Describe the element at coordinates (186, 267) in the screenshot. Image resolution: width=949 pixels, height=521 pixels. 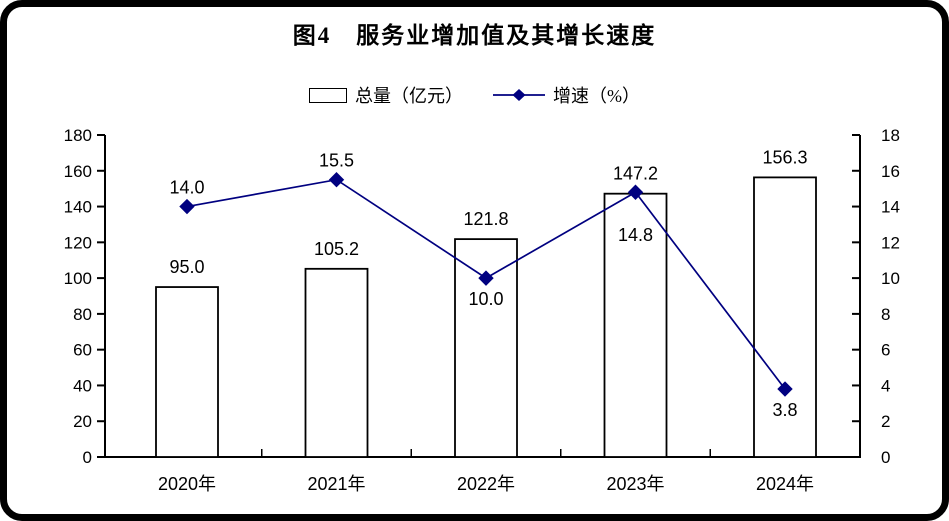
I see `bar-value-label: 95.0` at that location.